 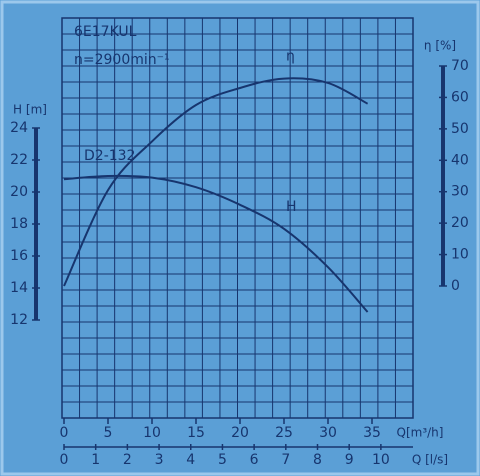 I want to click on y-tick-label: 16, so click(x=19, y=256).